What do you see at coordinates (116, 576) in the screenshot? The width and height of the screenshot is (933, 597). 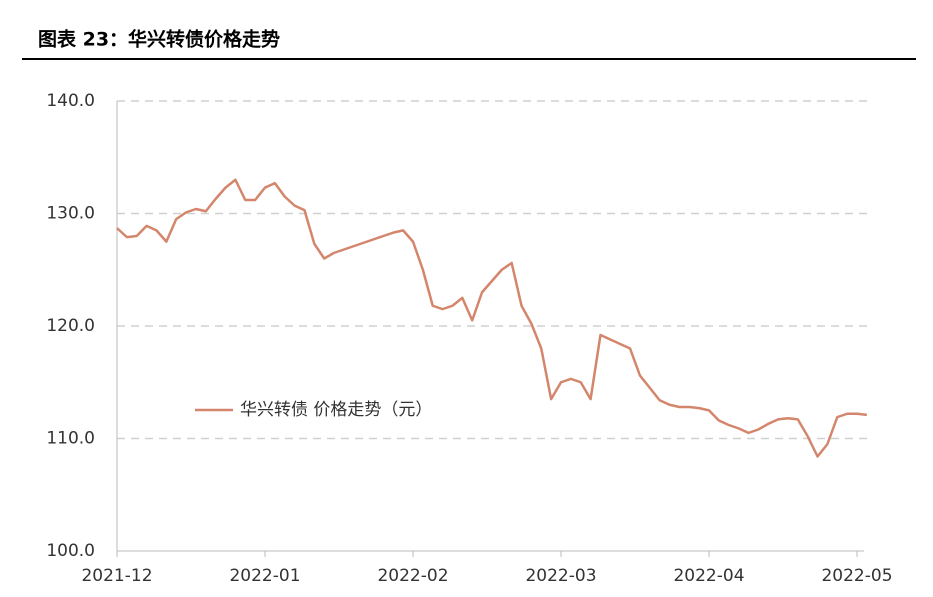 I see `x-tick-label: 2021-12` at bounding box center [116, 576].